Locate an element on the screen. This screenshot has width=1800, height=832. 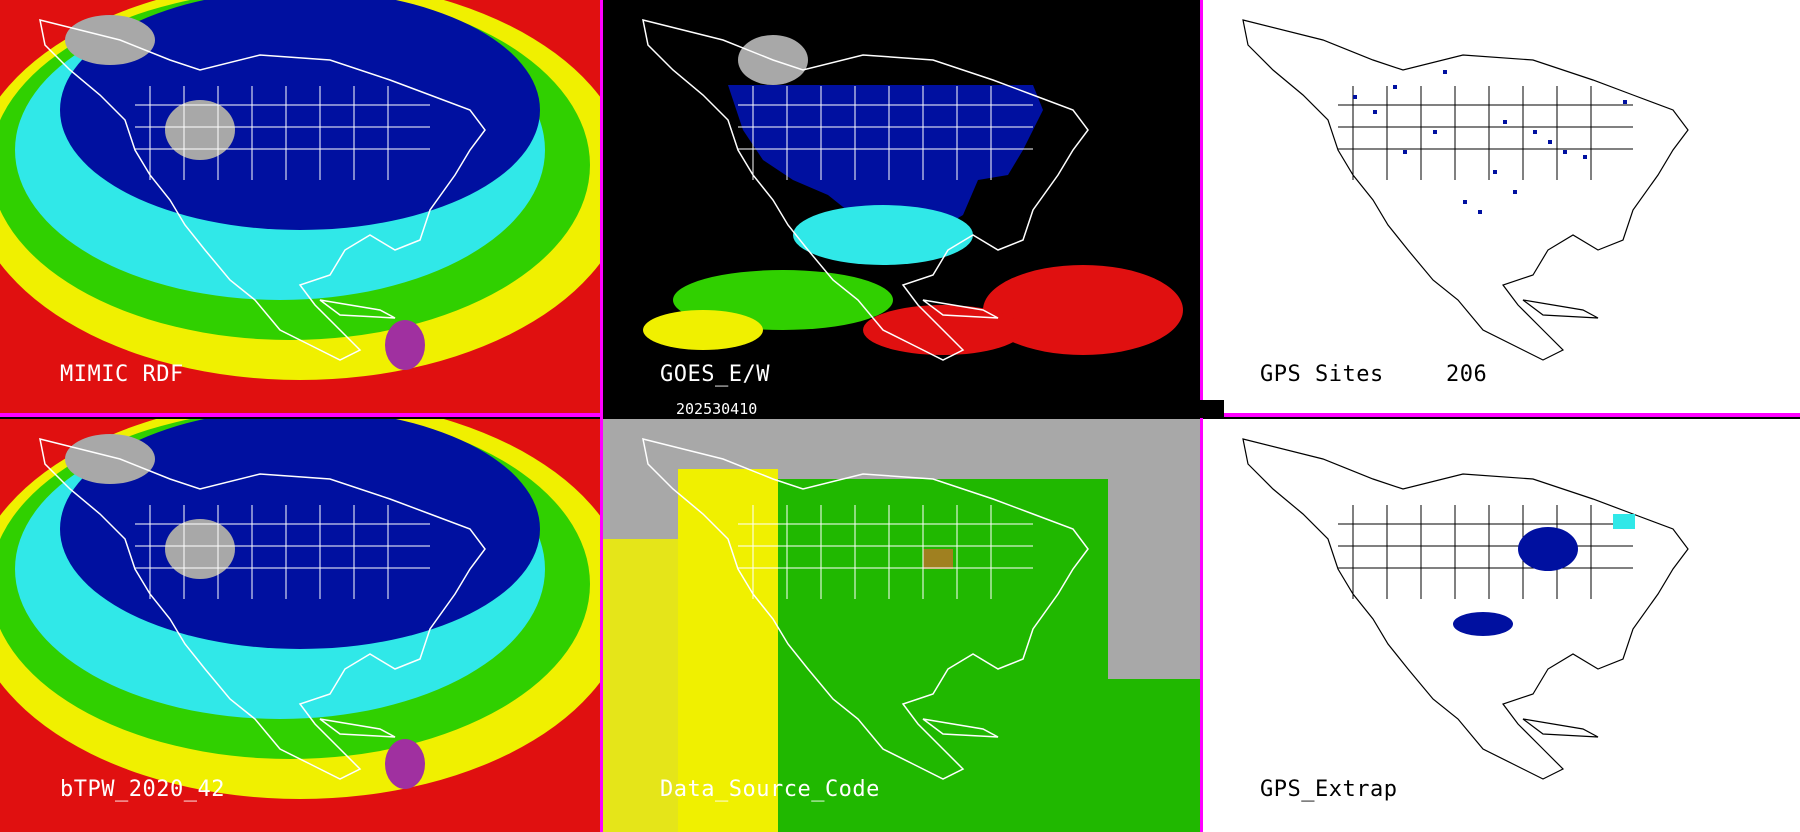
panel-label-gps-sites: GPS Sites is located at coordinates (1322, 374).